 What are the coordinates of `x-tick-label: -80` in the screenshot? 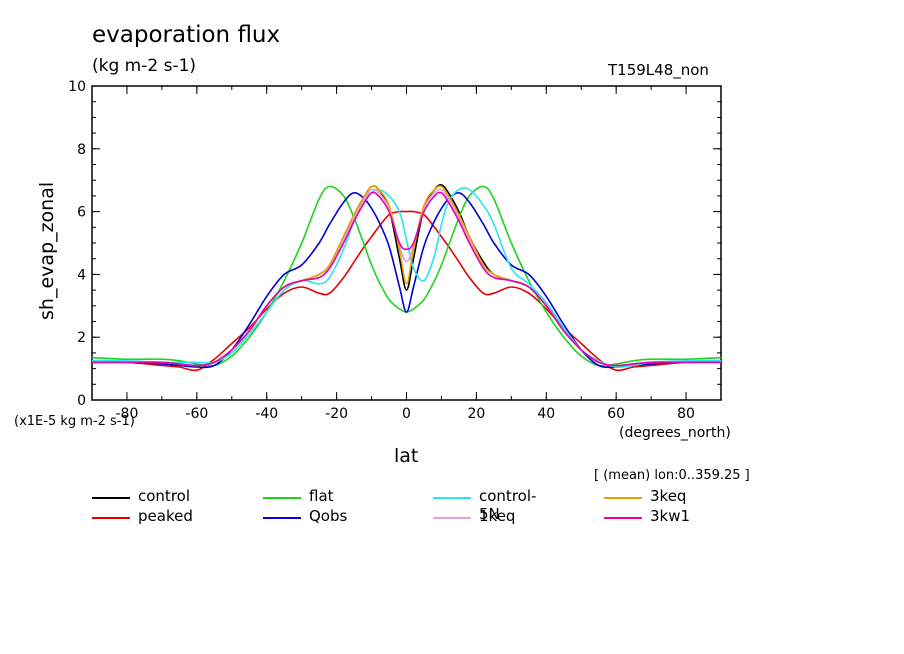 It's located at (127, 414).